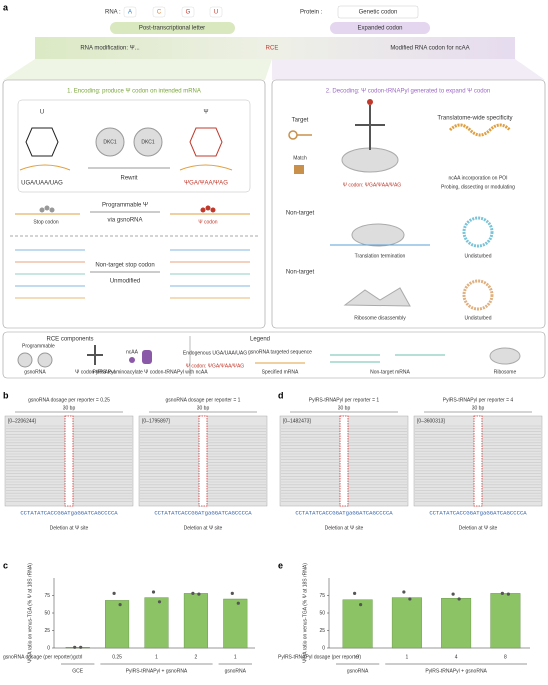 This screenshot has height=685, width=548. I want to click on track-title: gsnoRNA dosage per reporter = 0.25, so click(69, 400).